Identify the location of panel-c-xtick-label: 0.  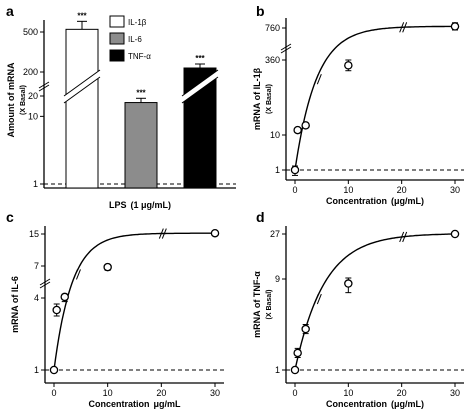
(53, 393).